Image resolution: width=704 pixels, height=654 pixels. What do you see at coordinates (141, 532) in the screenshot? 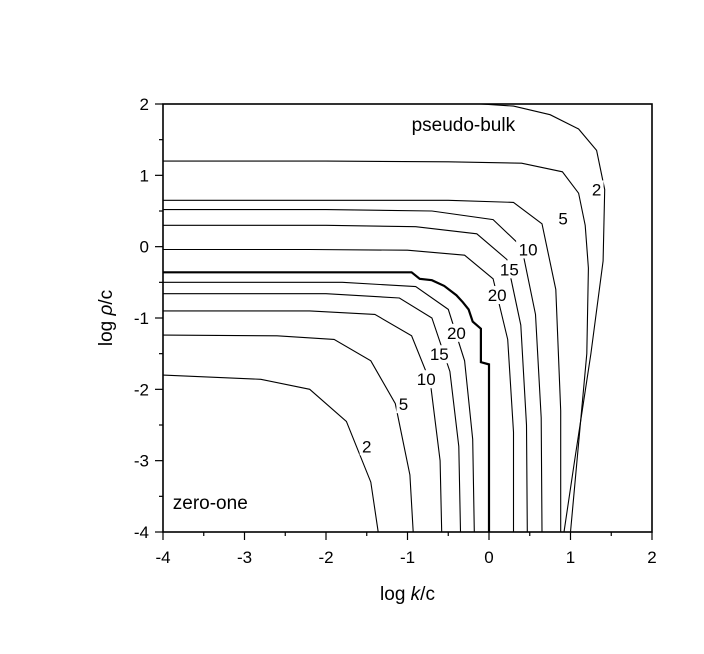
I see `y-tick-label: -4` at bounding box center [141, 532].